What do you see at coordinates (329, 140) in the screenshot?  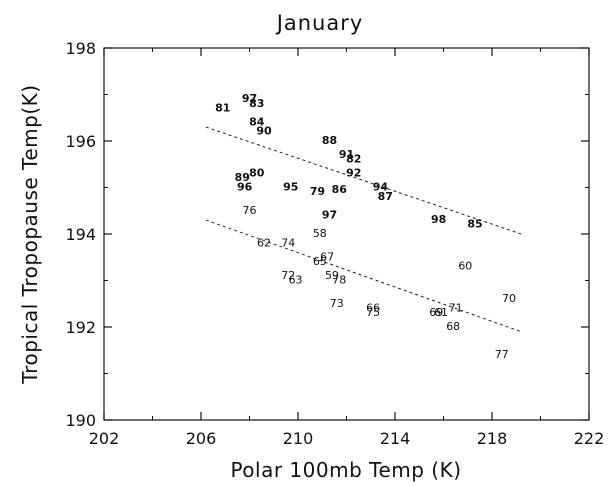 I see `data-point-label: 88` at bounding box center [329, 140].